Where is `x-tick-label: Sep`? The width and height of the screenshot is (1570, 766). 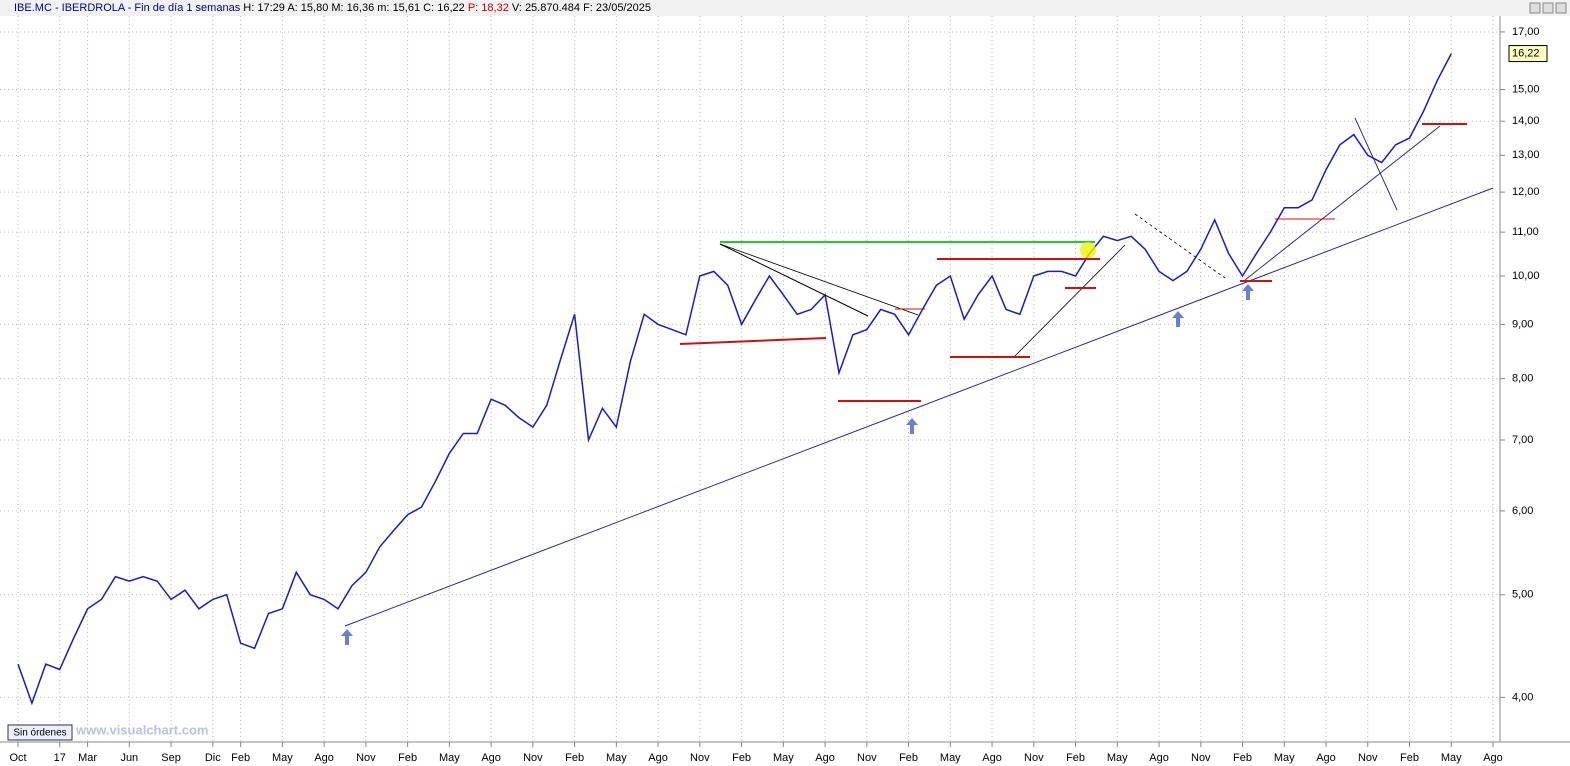 x-tick-label: Sep is located at coordinates (171, 758).